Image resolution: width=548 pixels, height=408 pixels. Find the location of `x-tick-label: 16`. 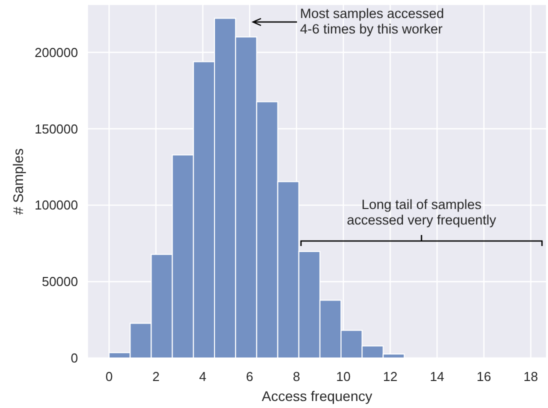

x-tick-label: 16 is located at coordinates (484, 376).